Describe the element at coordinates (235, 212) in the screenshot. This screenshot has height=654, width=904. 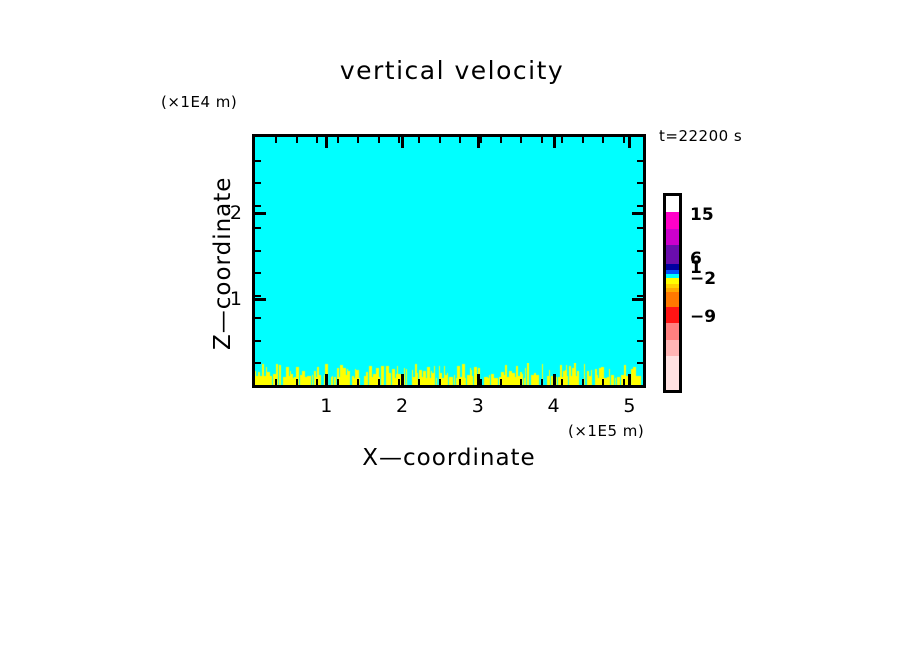
I see `y-tick-label: 2` at that location.